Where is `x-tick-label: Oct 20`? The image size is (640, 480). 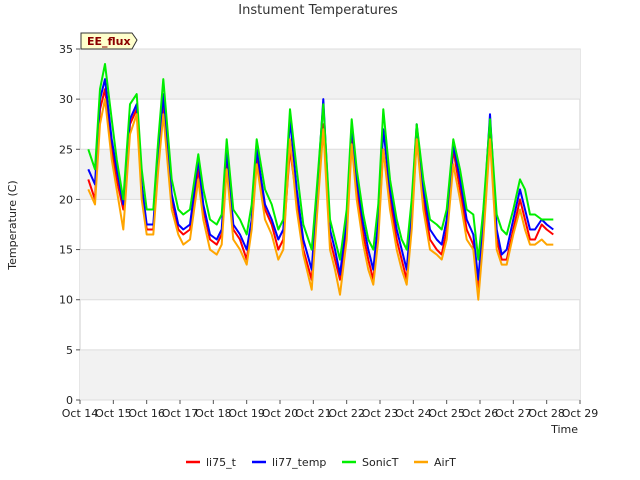 x-tick-label: Oct 20 is located at coordinates (280, 413).